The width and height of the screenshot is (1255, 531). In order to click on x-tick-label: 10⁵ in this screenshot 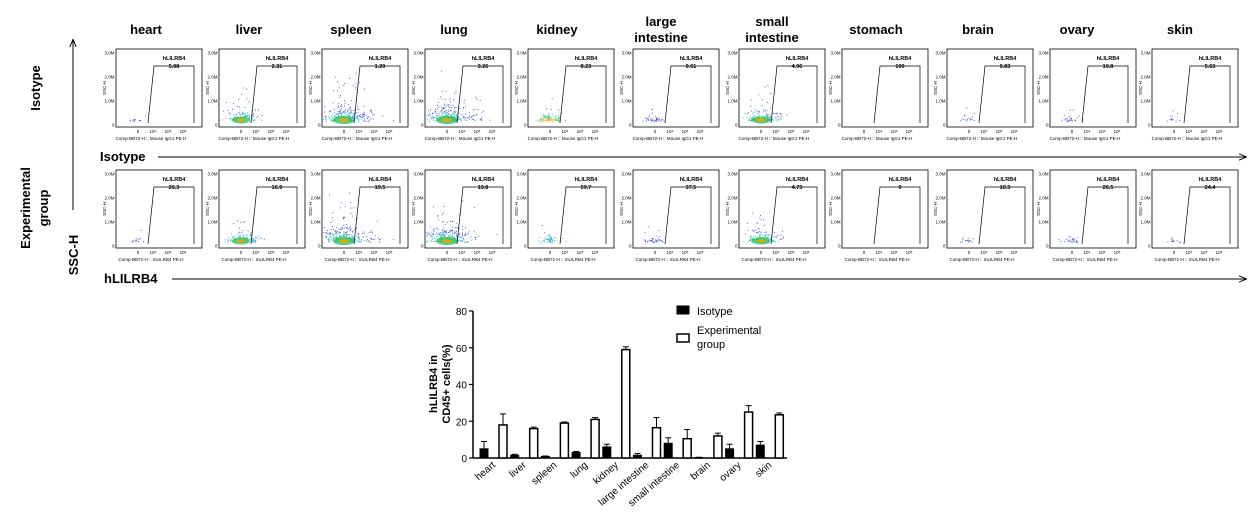, I will do `click(580, 252)`.